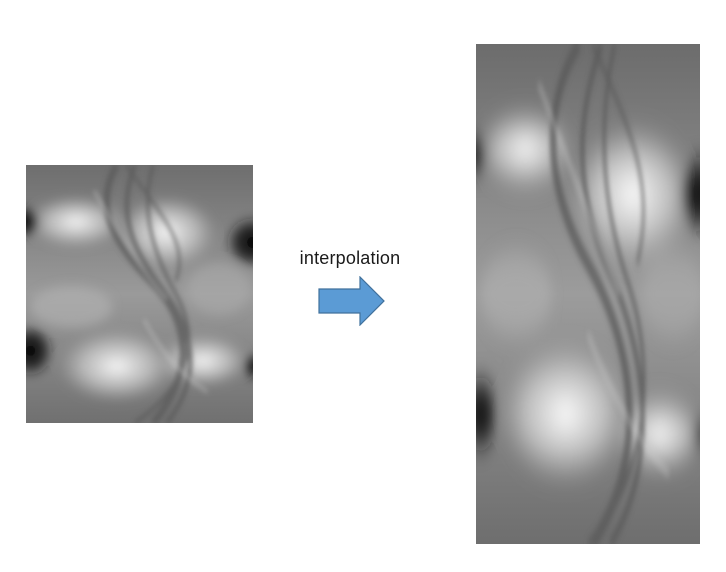 This screenshot has height=572, width=726. I want to click on interpolation-label: interpolation, so click(350, 258).